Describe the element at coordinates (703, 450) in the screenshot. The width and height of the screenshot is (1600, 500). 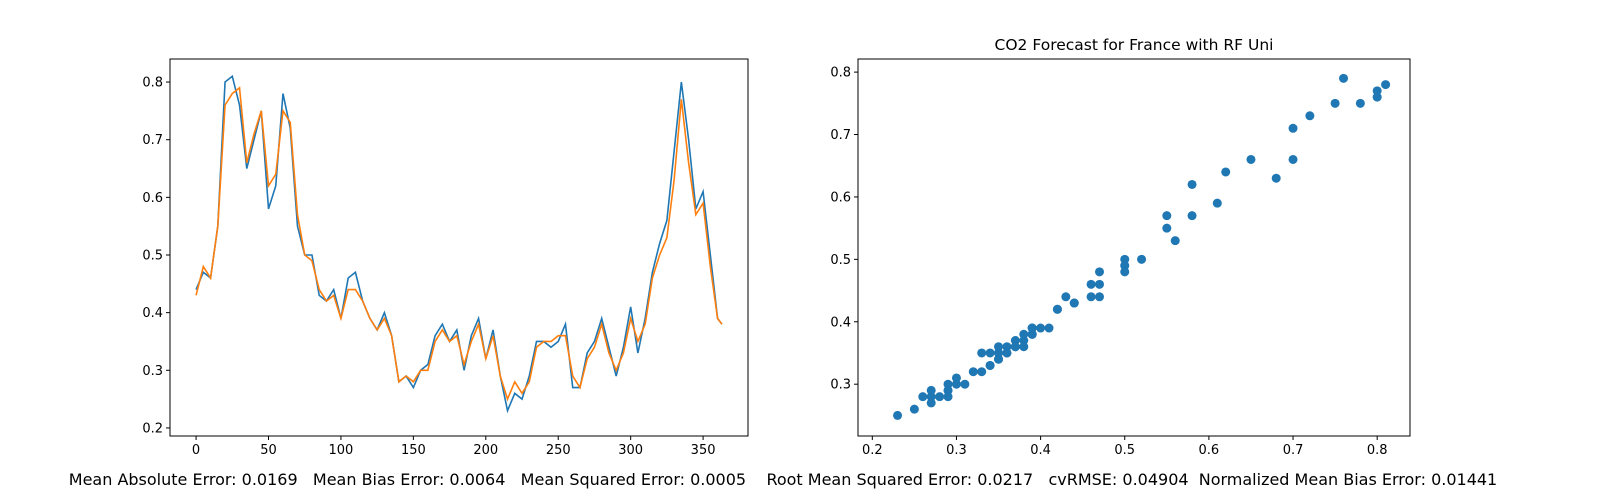
I see `x-tick-label: 350` at that location.